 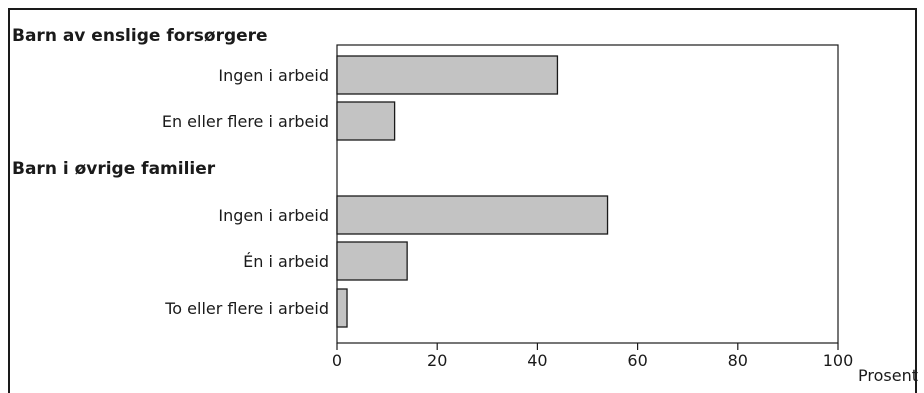 I want to click on group-title-other-families: Barn i øvrige familier, so click(x=114, y=169).